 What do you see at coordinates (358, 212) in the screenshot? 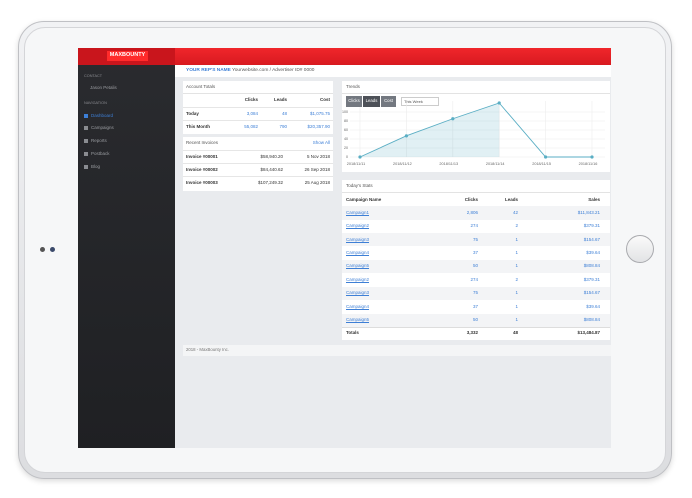
I see `campaign-link: Campaign1` at bounding box center [358, 212].